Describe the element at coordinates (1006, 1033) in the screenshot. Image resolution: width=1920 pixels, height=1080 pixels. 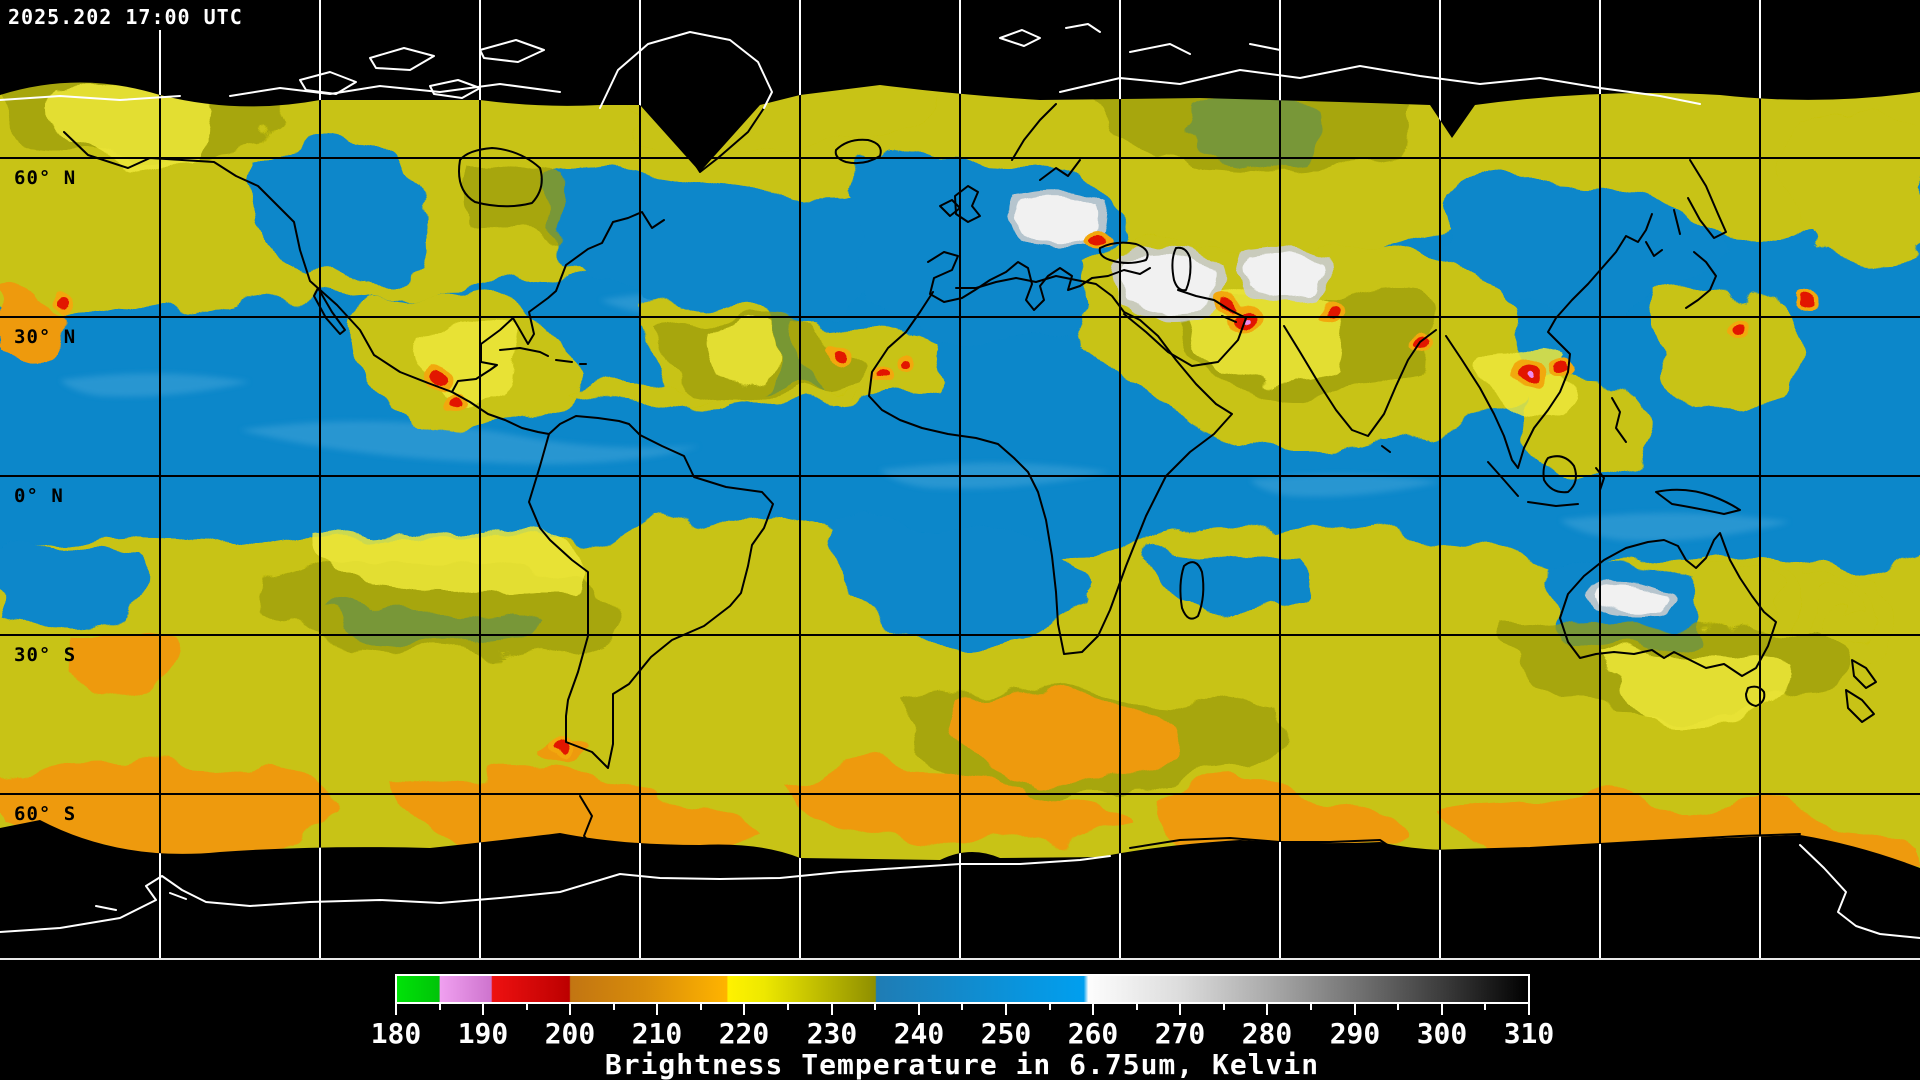
I see `colorbar-tick-label: 250` at that location.